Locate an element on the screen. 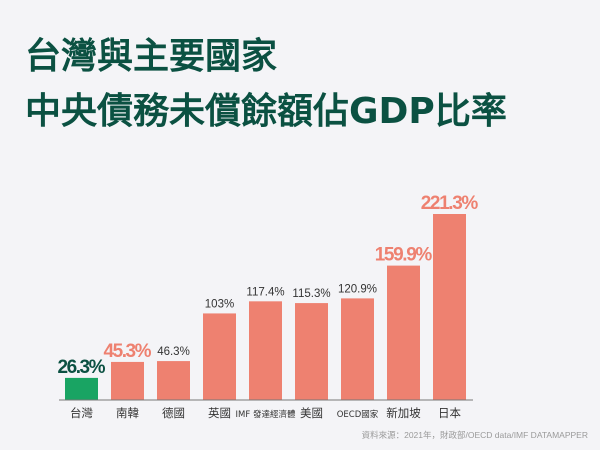 The image size is (600, 450). data-label: 26.3% is located at coordinates (82, 367).